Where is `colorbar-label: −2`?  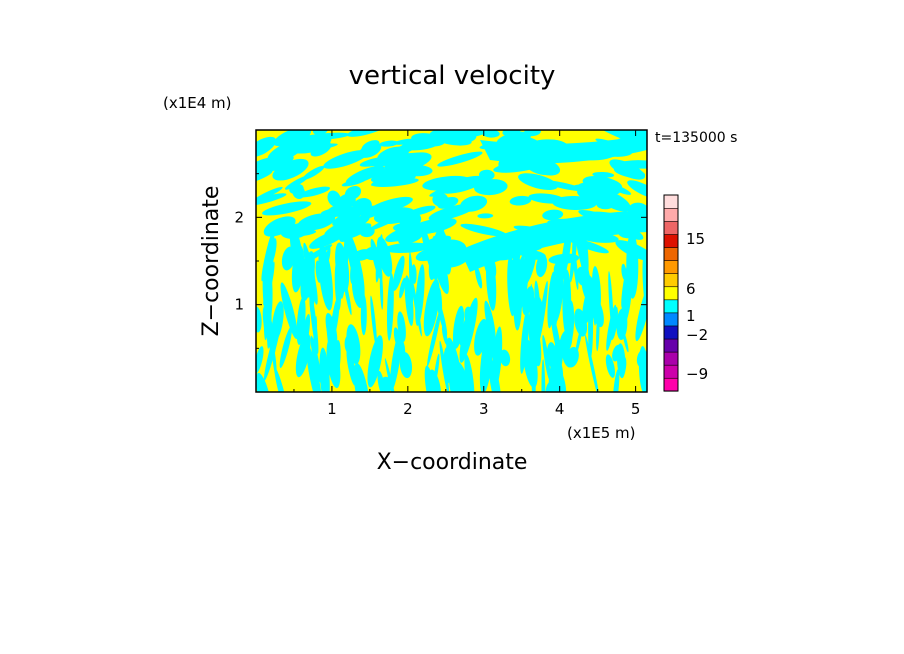
colorbar-label: −2 is located at coordinates (697, 335).